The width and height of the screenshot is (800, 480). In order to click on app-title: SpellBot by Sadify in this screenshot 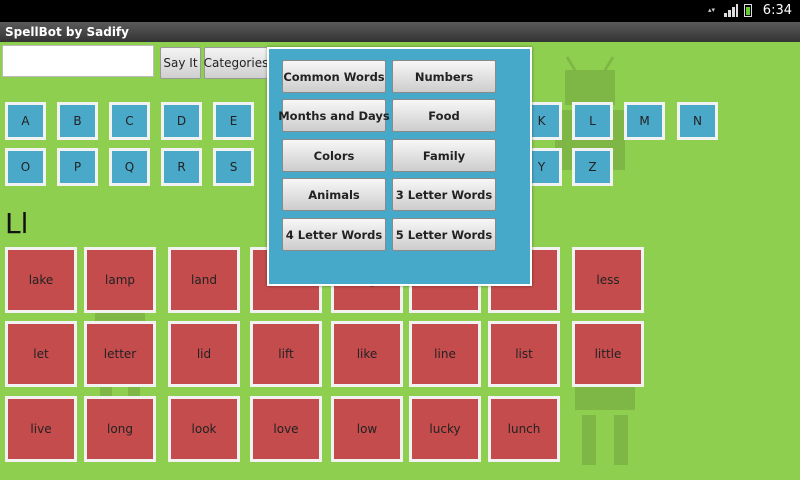, I will do `click(67, 32)`.